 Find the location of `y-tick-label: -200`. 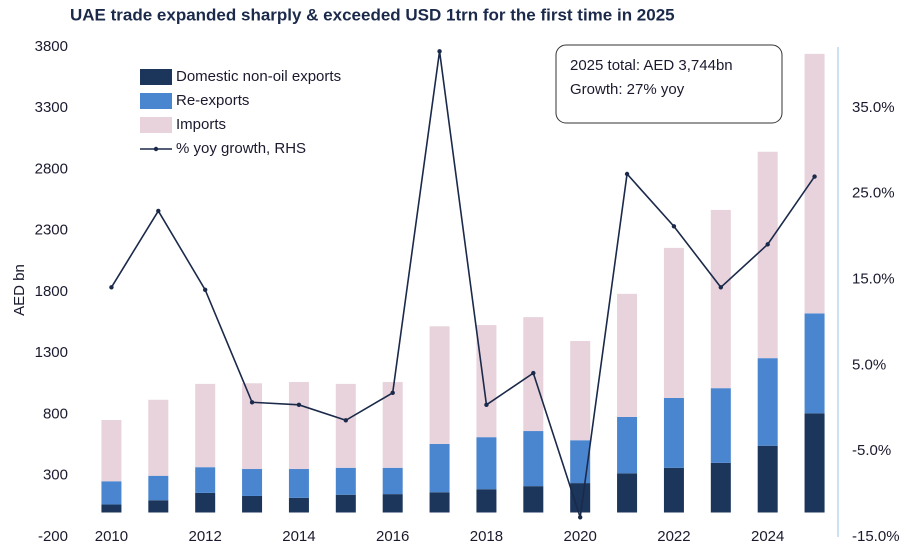

y-tick-label: -200 is located at coordinates (53, 536).